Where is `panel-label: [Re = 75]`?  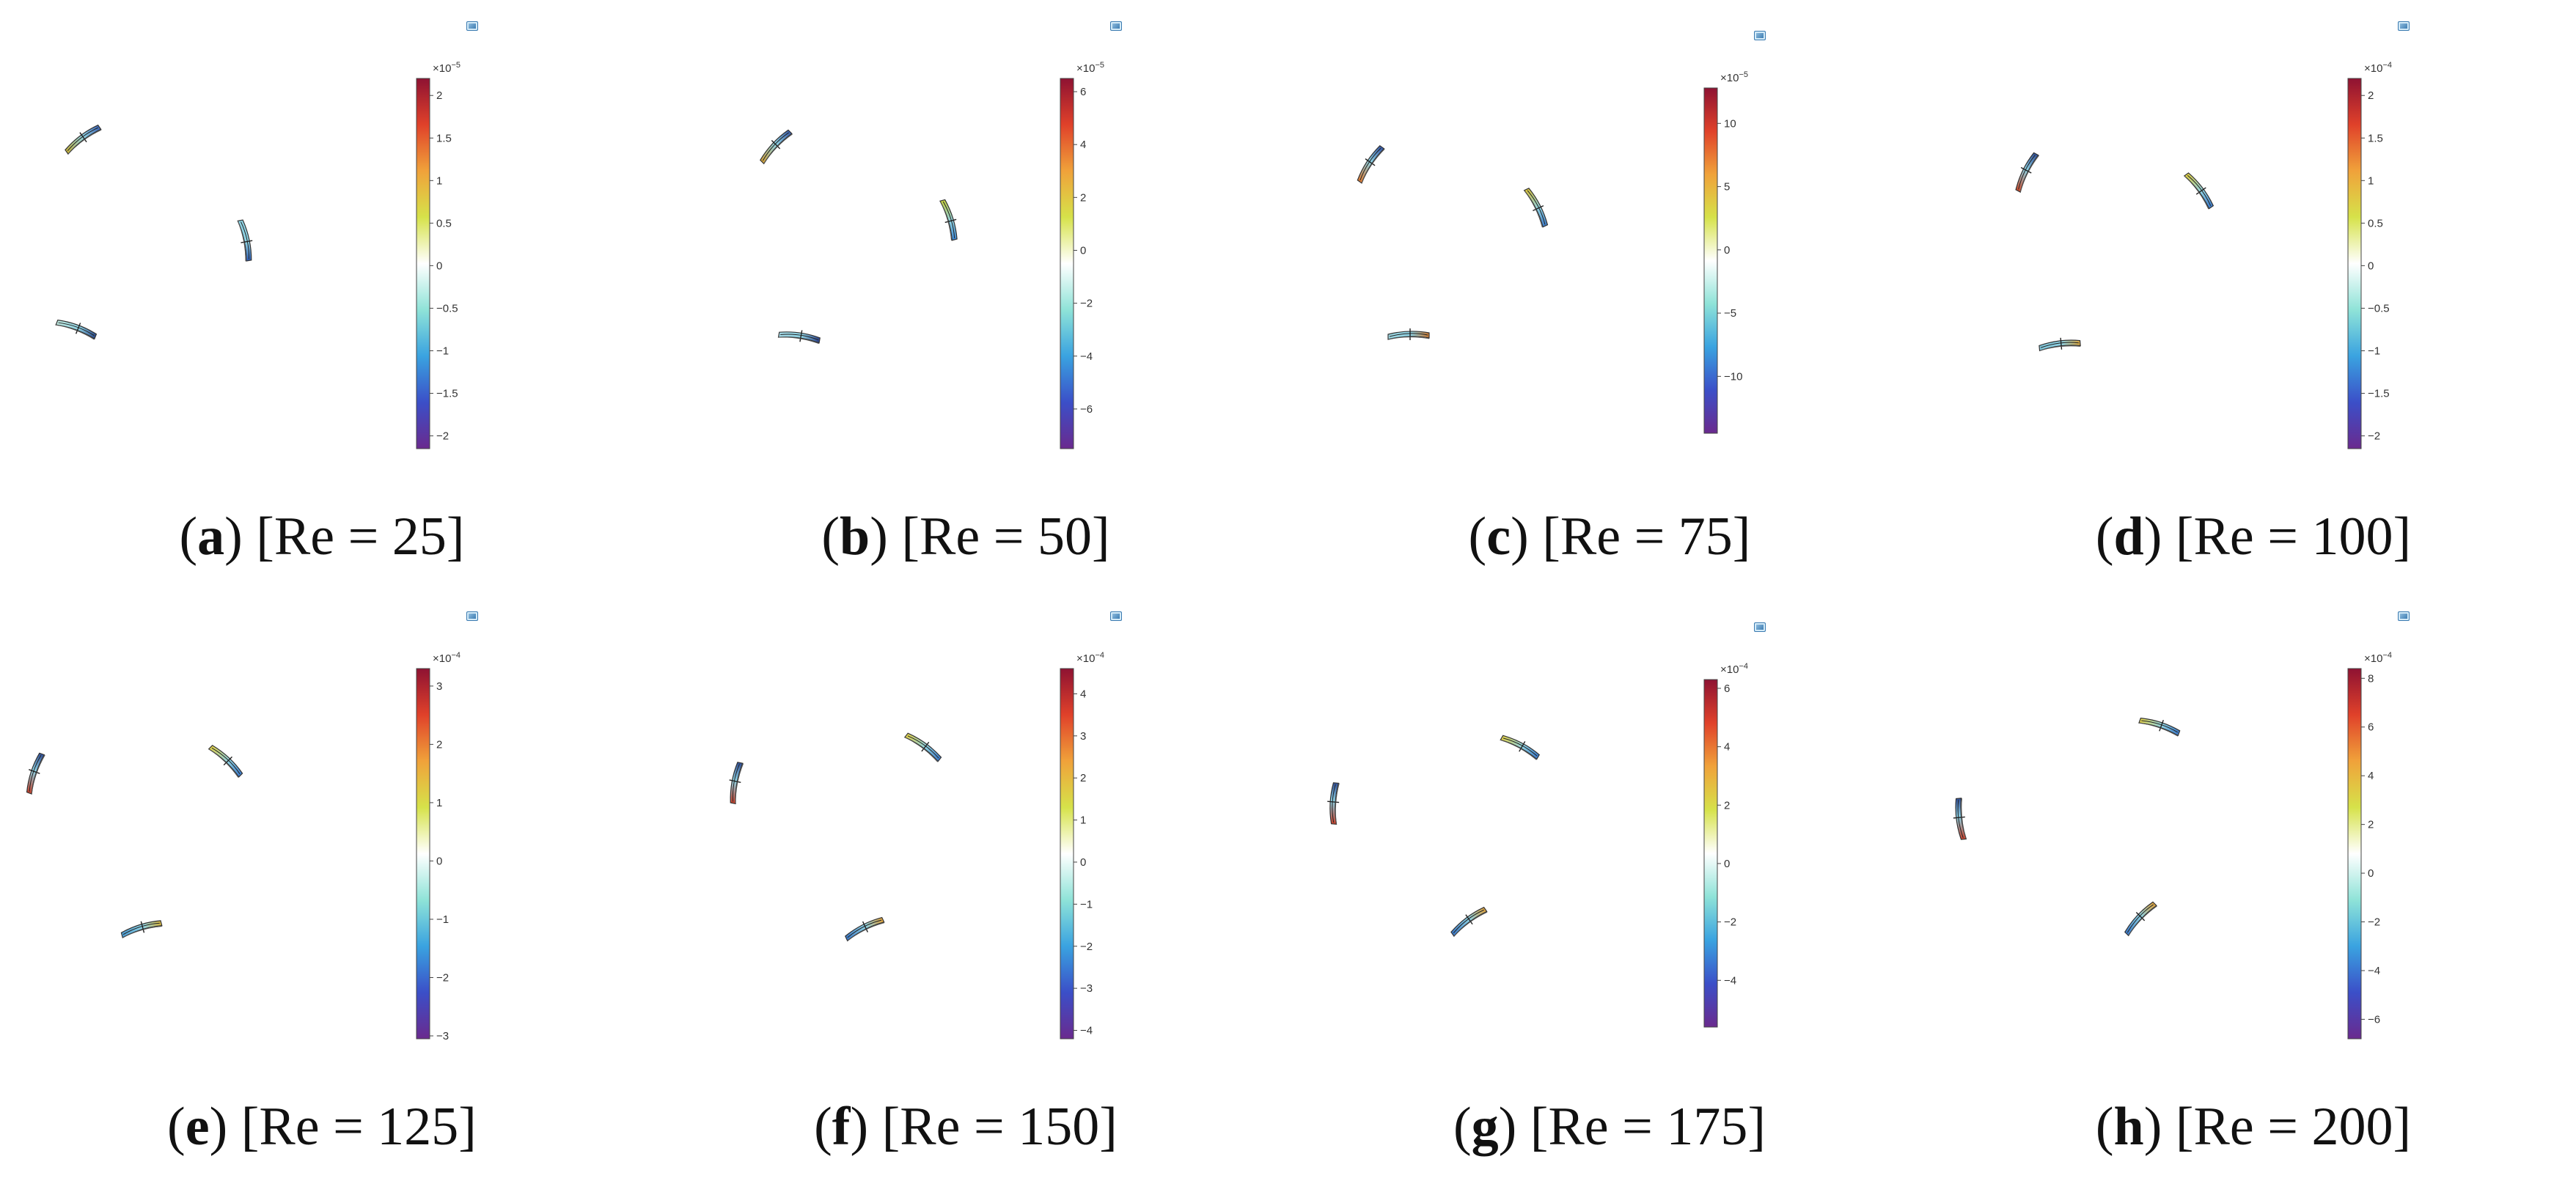 panel-label: [Re = 75] is located at coordinates (1647, 537).